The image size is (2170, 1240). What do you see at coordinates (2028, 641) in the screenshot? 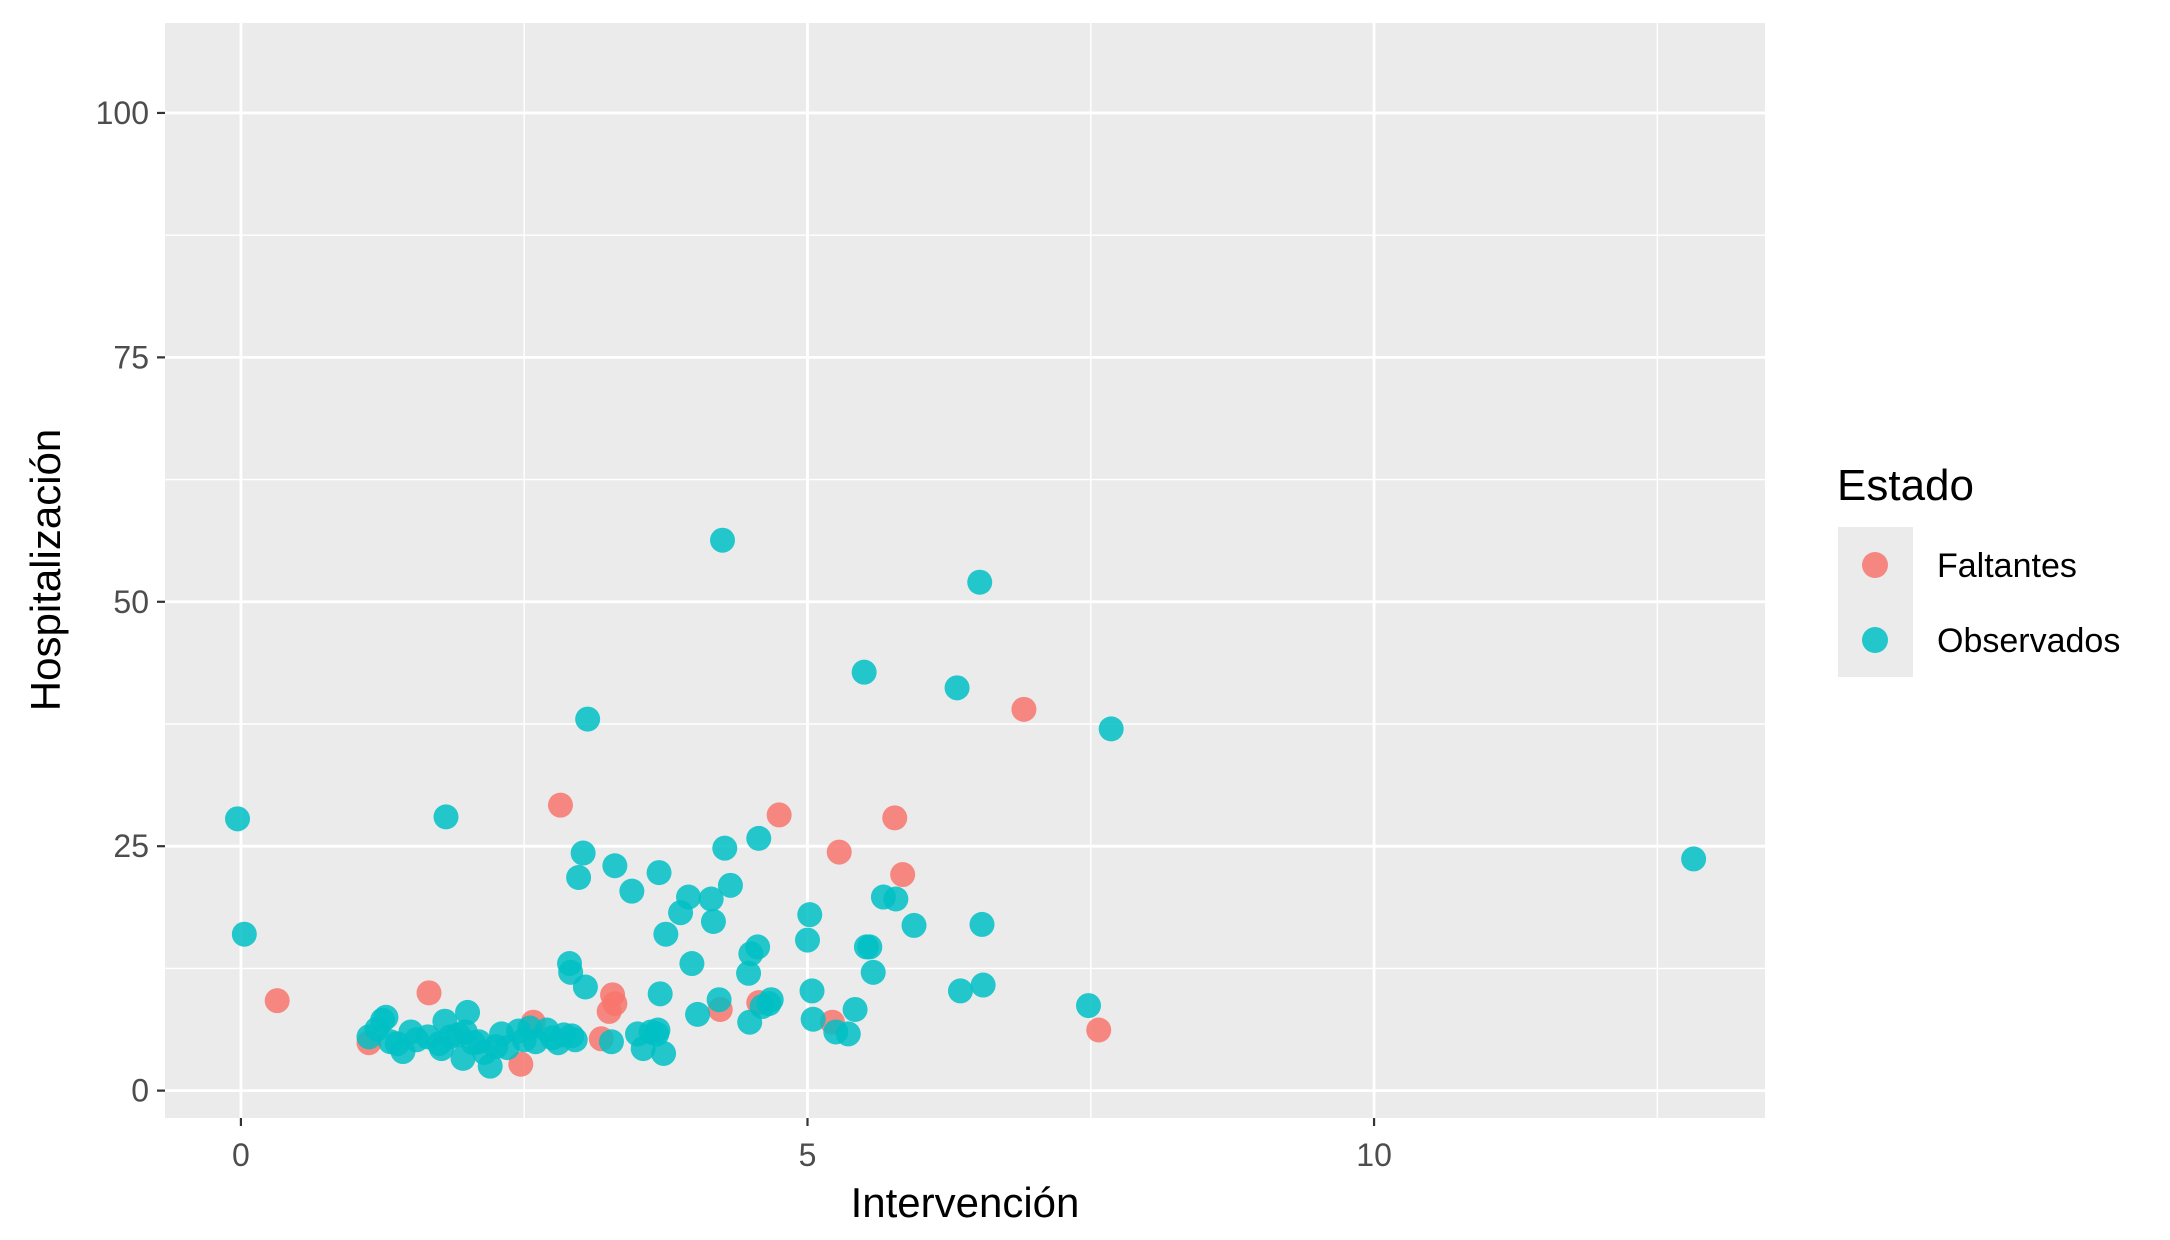
I see `legend-label-observados: Observados` at bounding box center [2028, 641].